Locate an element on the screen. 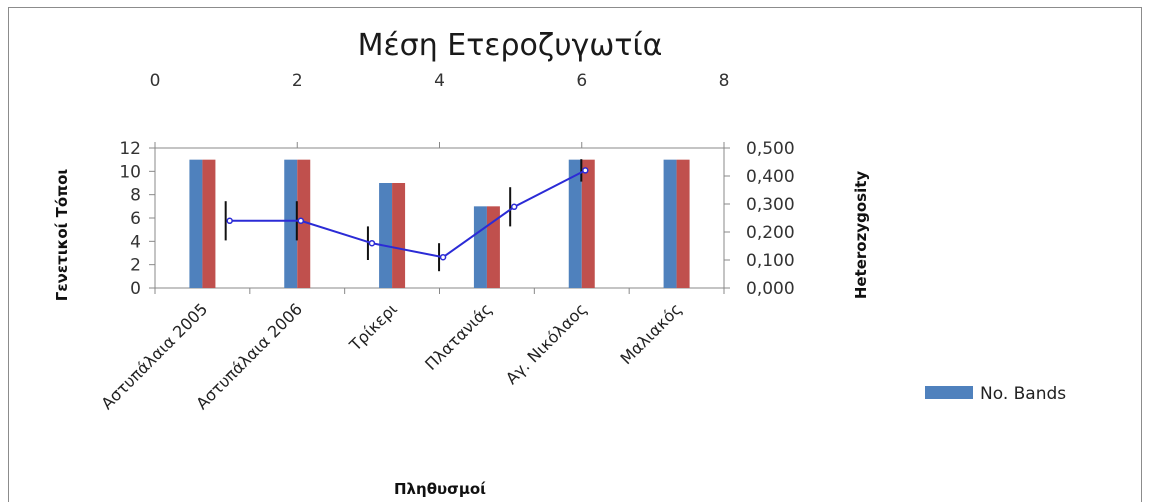 Image resolution: width=1150 pixels, height=502 pixels. legend-swatch-no-bands is located at coordinates (949, 392).